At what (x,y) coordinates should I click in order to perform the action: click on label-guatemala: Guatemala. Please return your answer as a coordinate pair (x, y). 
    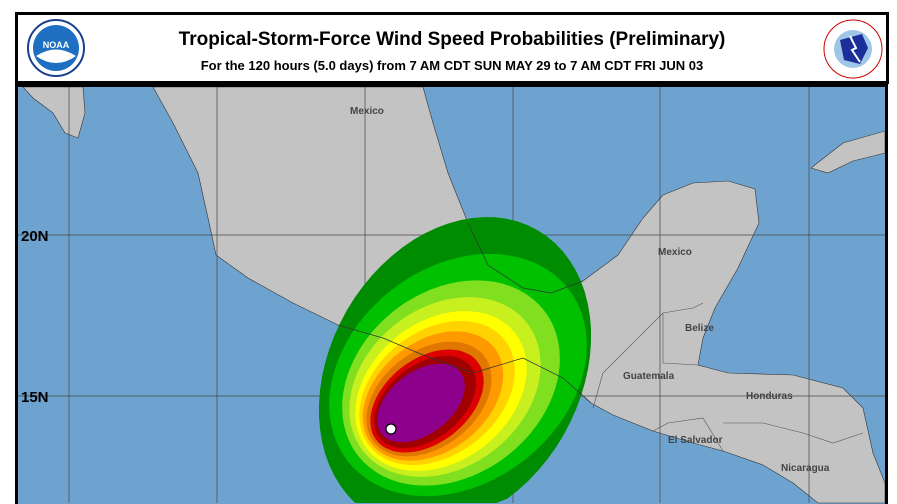
    Looking at the image, I should click on (649, 376).